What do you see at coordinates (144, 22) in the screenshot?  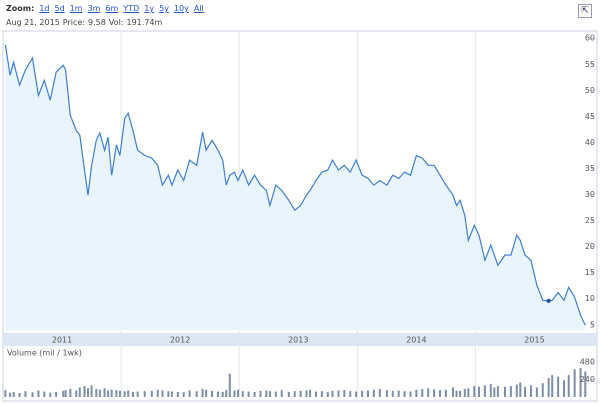 I see `info-volume: 191.74m` at bounding box center [144, 22].